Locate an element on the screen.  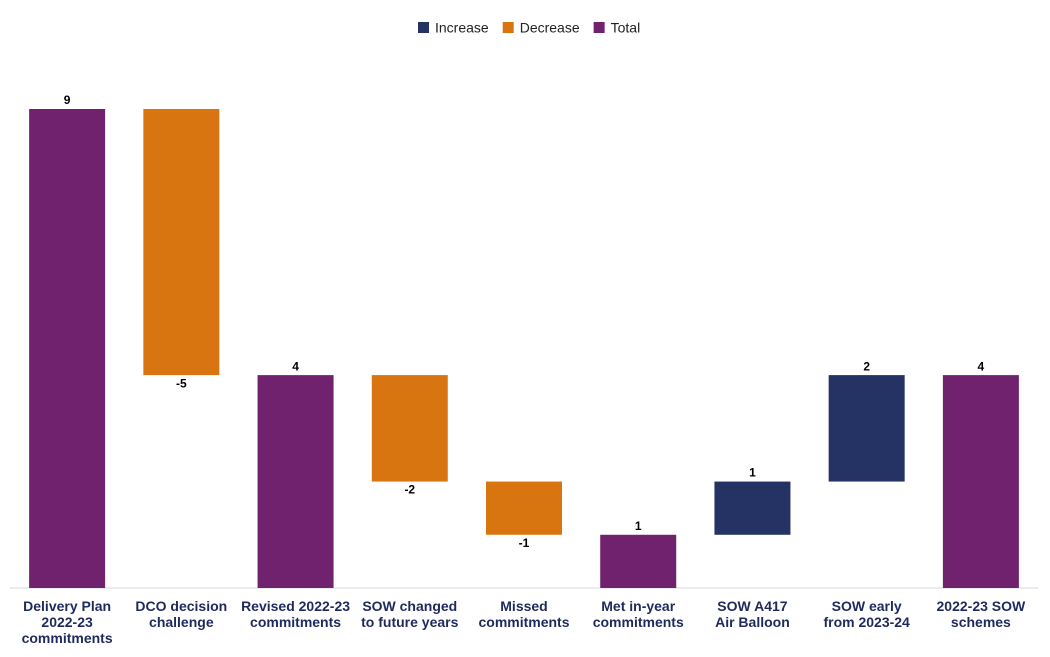
x-tick-label: Missed commitments is located at coordinates (523, 614).